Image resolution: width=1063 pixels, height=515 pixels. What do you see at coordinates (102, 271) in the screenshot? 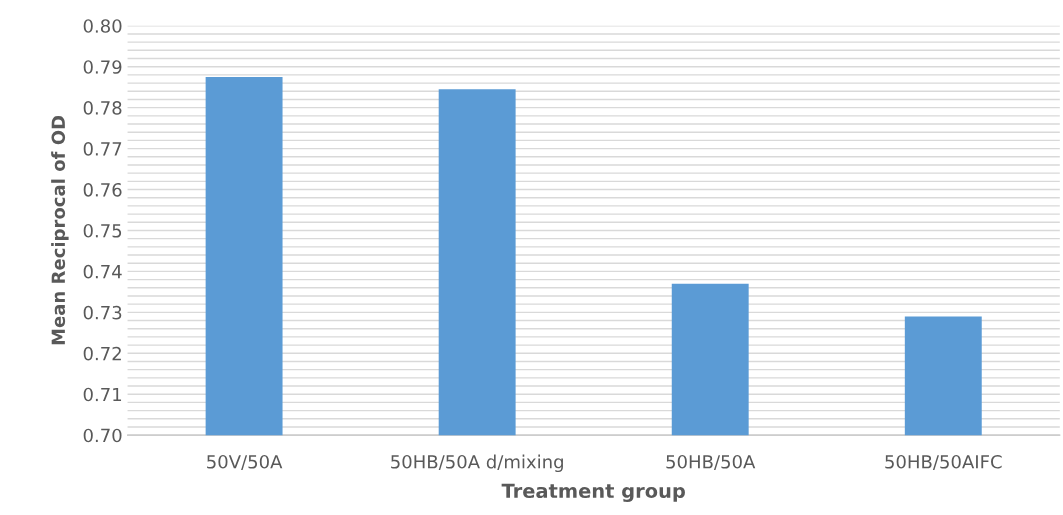
I see `y-tick-label: 0.74` at bounding box center [102, 271].